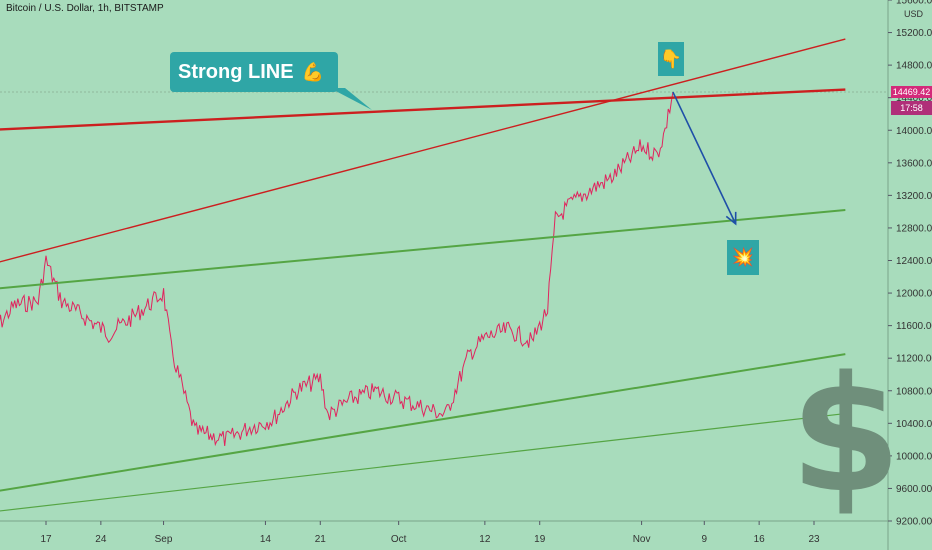 The height and width of the screenshot is (550, 932). I want to click on callout-text: Strong LINE, so click(236, 71).